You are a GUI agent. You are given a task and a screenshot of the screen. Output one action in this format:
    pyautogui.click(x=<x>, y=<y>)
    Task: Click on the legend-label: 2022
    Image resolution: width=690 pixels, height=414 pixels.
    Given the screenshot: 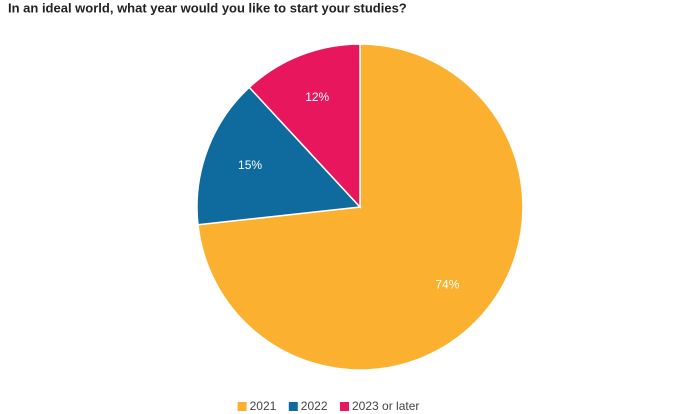 What is the action you would take?
    pyautogui.click(x=314, y=406)
    